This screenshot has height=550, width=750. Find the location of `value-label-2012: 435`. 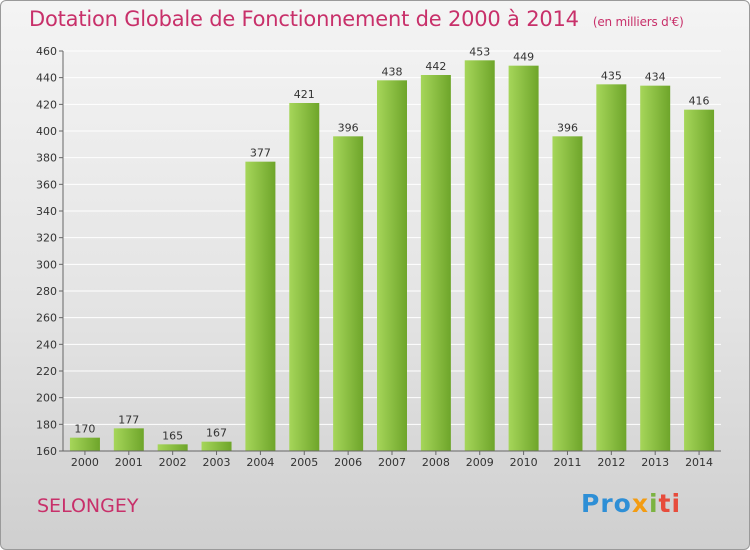

value-label-2012: 435 is located at coordinates (611, 75).